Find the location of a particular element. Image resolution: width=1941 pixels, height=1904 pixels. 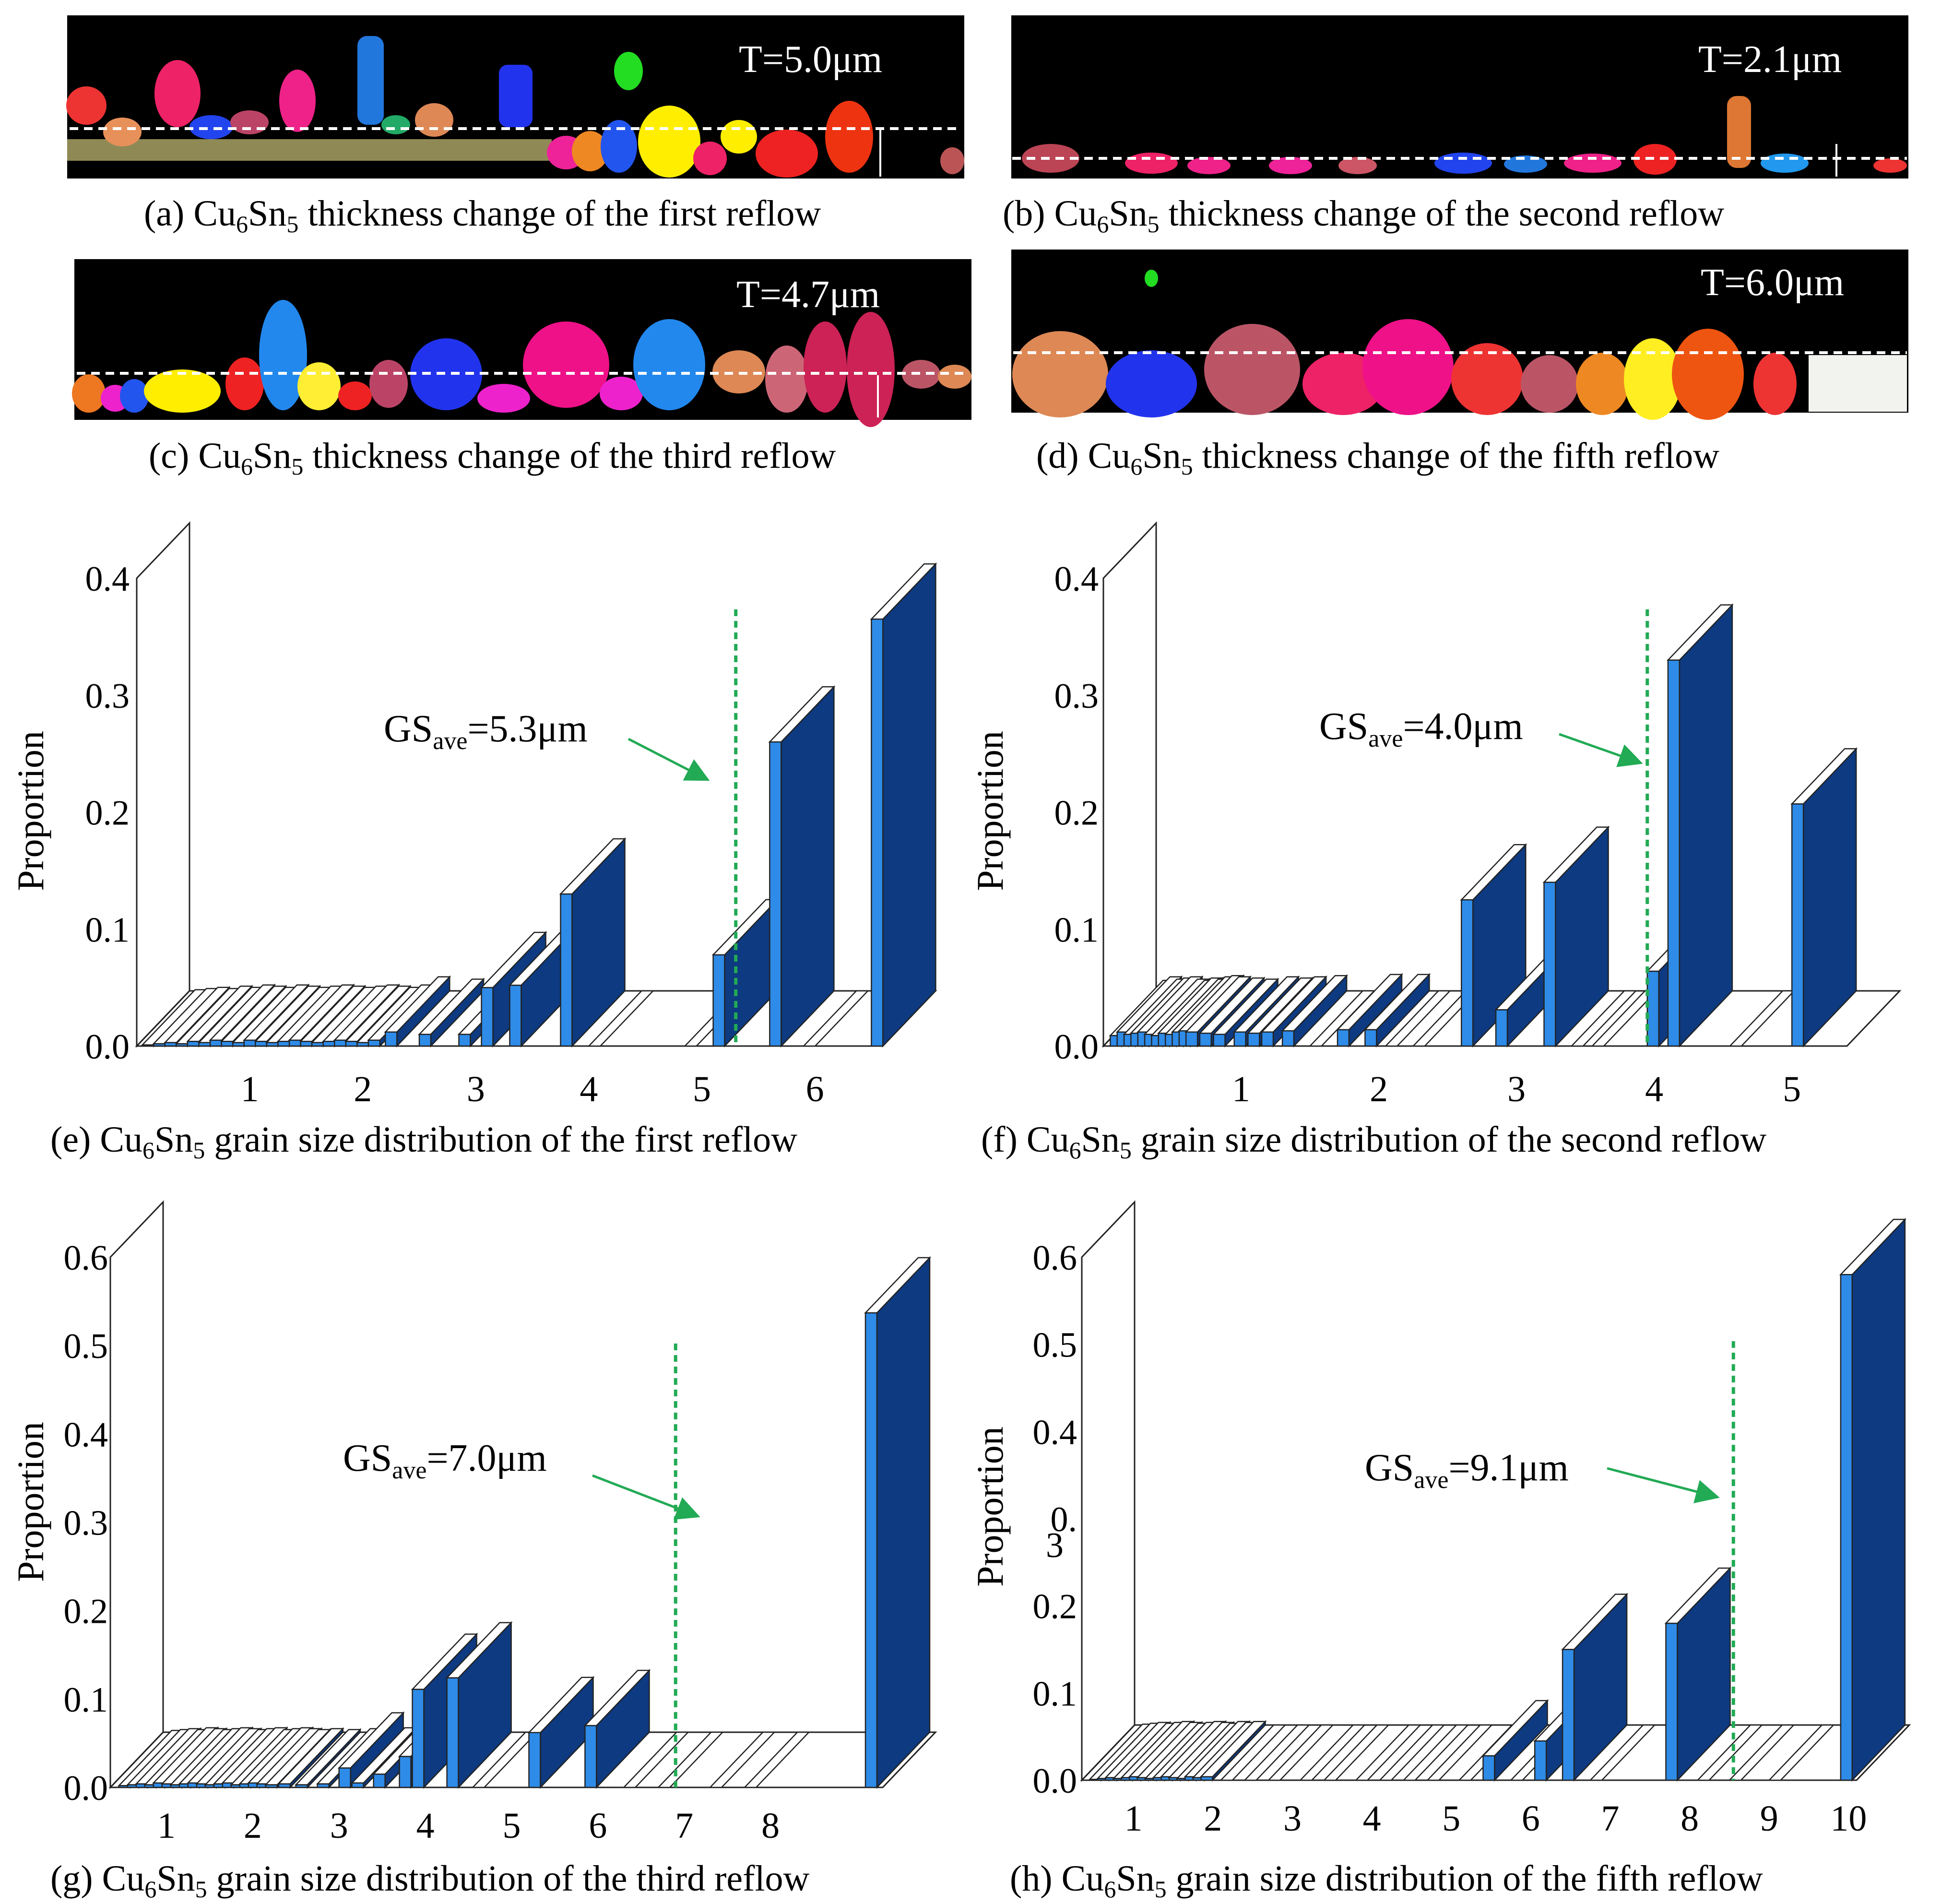

chart-g-xtick-label: 1 is located at coordinates (166, 1826).